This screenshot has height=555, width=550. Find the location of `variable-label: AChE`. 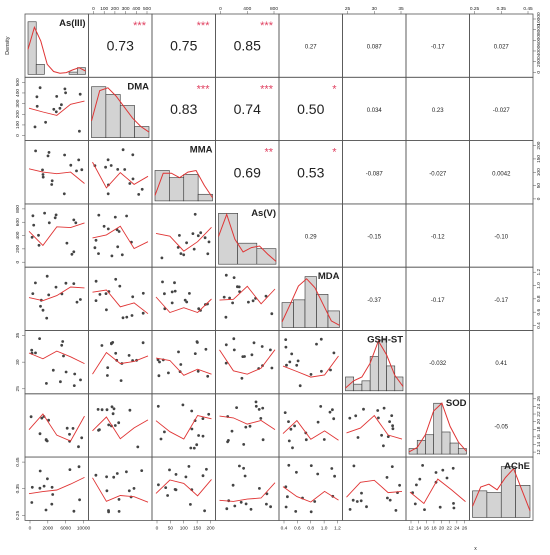

variable-label: AChE is located at coordinates (517, 466).